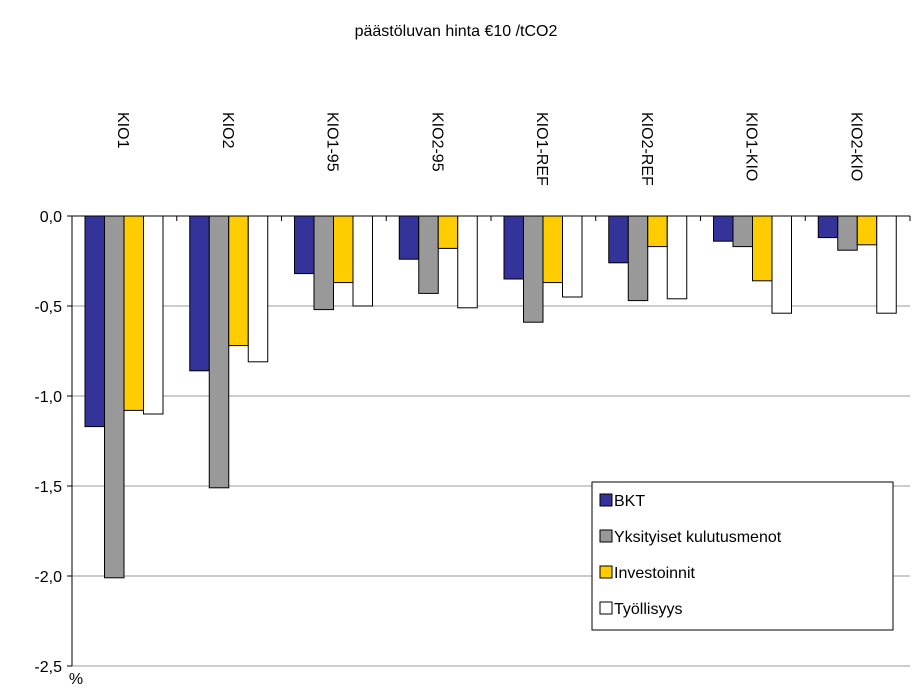  What do you see at coordinates (51, 217) in the screenshot?
I see `y-tick-label: 0,0` at bounding box center [51, 217].